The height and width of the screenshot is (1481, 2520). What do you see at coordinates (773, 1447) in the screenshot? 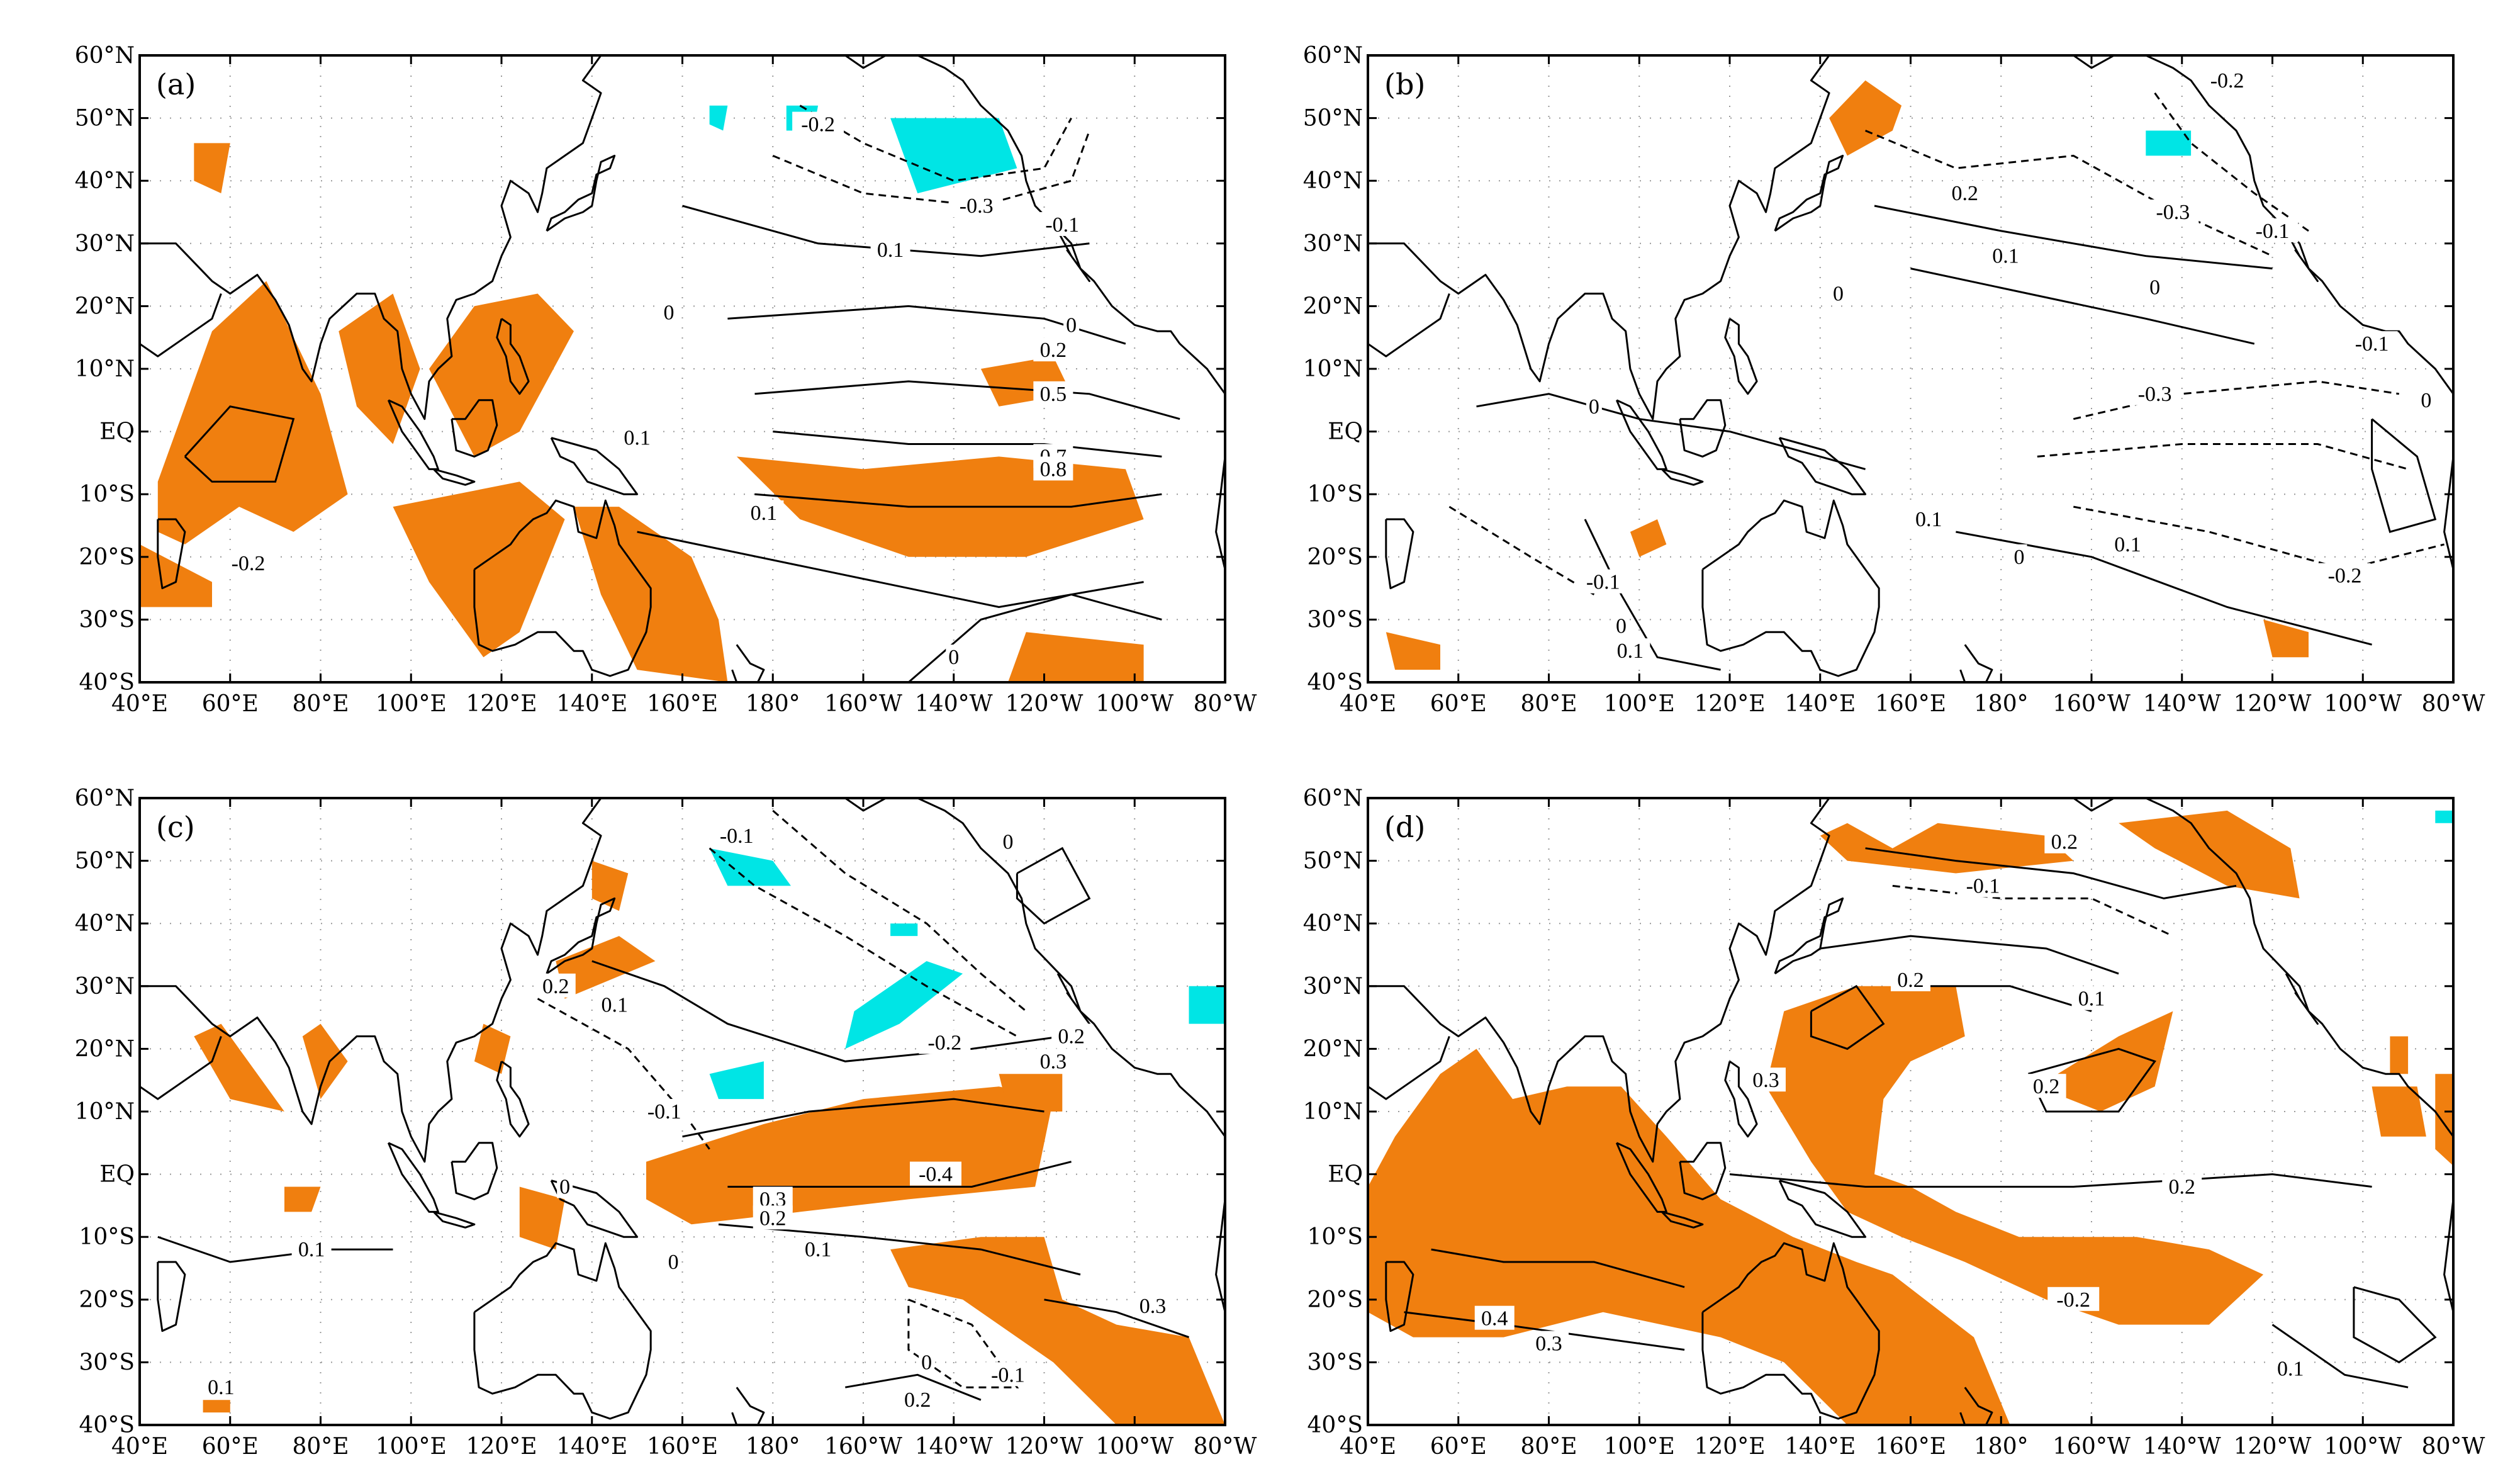
I see `lon-tick-label: 180°` at bounding box center [773, 1447].